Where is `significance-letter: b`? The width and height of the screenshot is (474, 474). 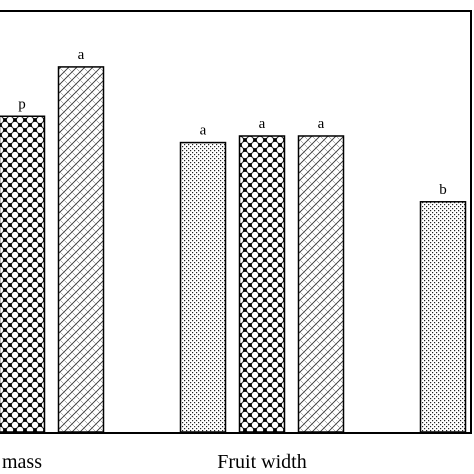
significance-letter: b is located at coordinates (443, 190).